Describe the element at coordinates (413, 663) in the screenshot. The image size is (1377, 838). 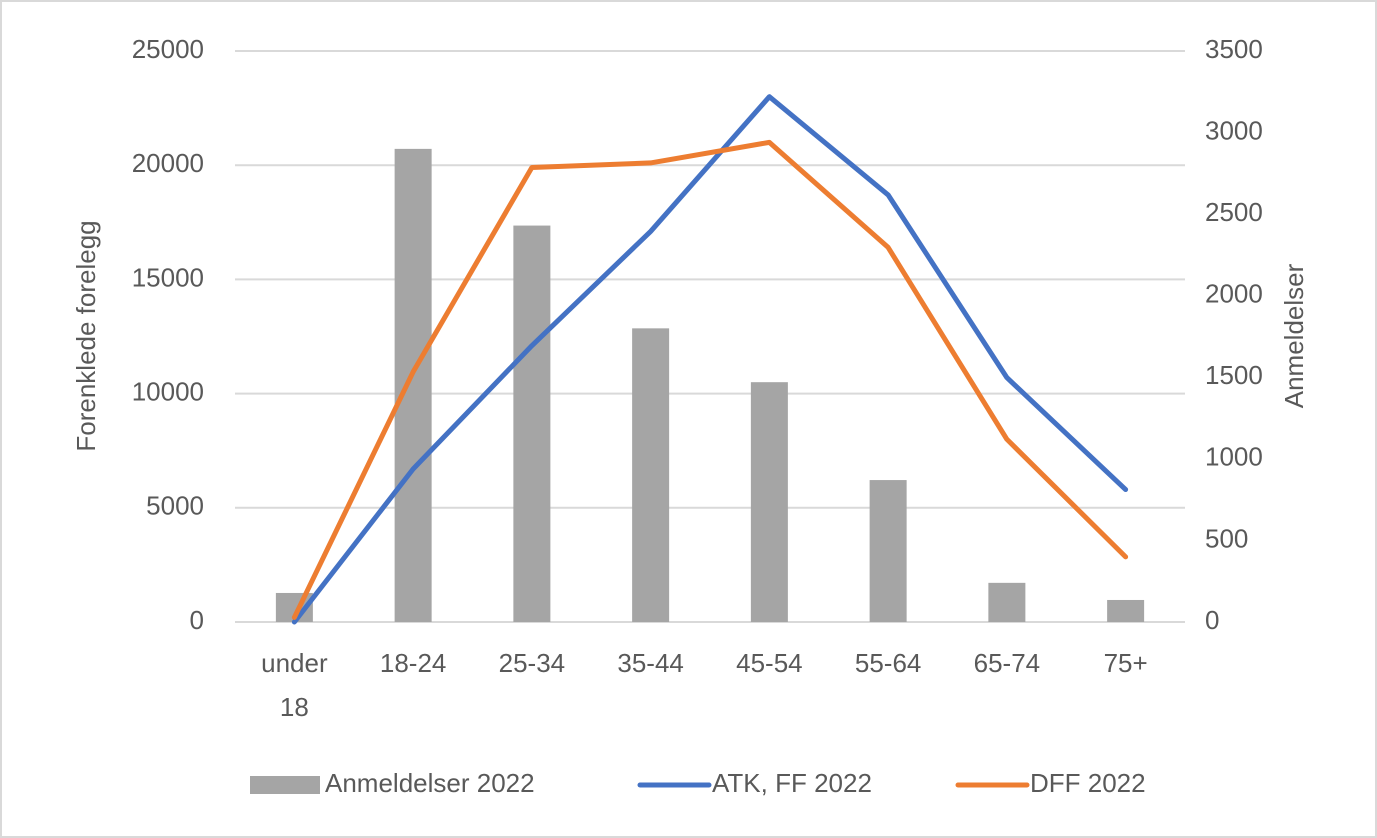
I see `x-tick-label: 18-24` at that location.